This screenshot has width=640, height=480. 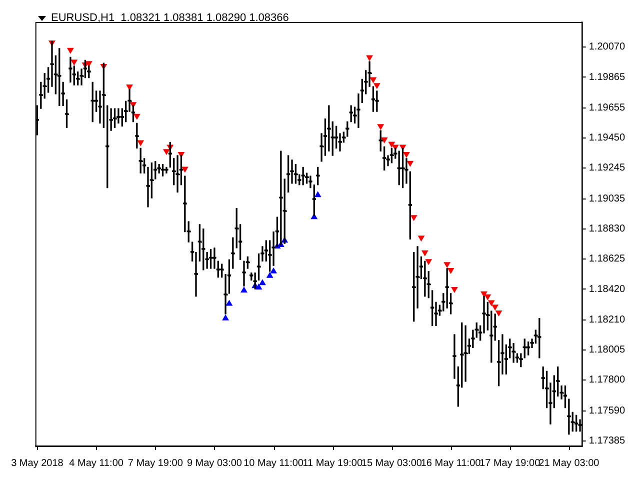 What do you see at coordinates (391, 463) in the screenshot?
I see `x-tick-label: 15 May 03:00` at bounding box center [391, 463].